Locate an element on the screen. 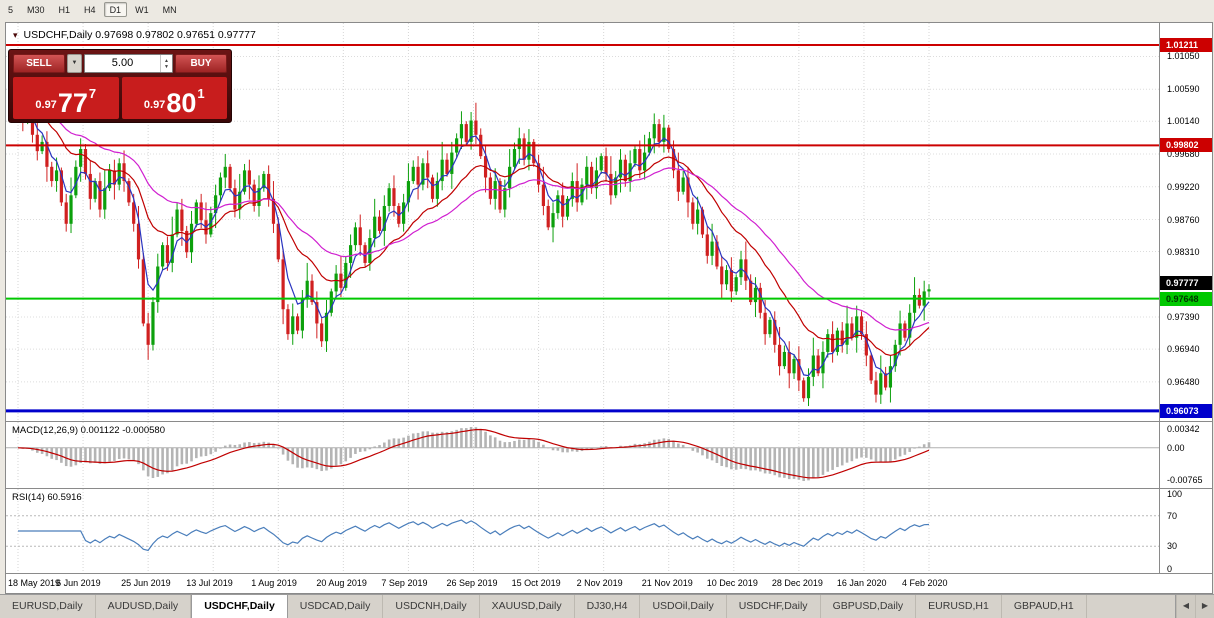 The image size is (1214, 618). chart-tab-dj30-h4: DJ30,H4 is located at coordinates (608, 606).